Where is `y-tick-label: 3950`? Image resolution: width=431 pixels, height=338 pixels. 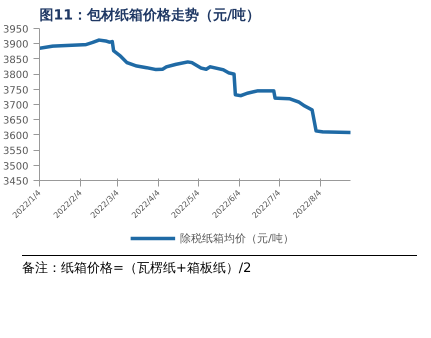
y-tick-label: 3950 is located at coordinates (16, 30).